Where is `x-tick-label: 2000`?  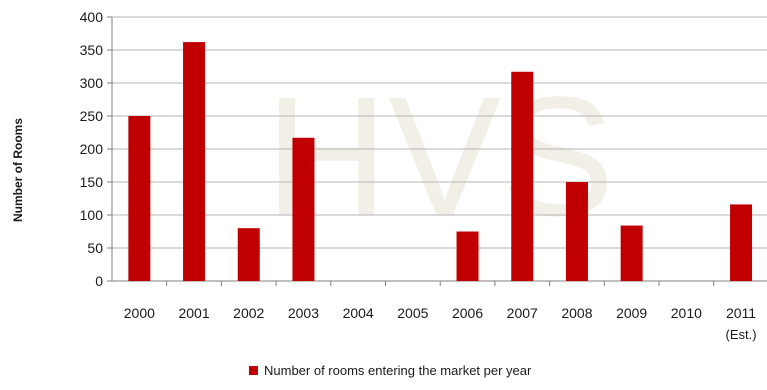
x-tick-label: 2000 is located at coordinates (139, 313).